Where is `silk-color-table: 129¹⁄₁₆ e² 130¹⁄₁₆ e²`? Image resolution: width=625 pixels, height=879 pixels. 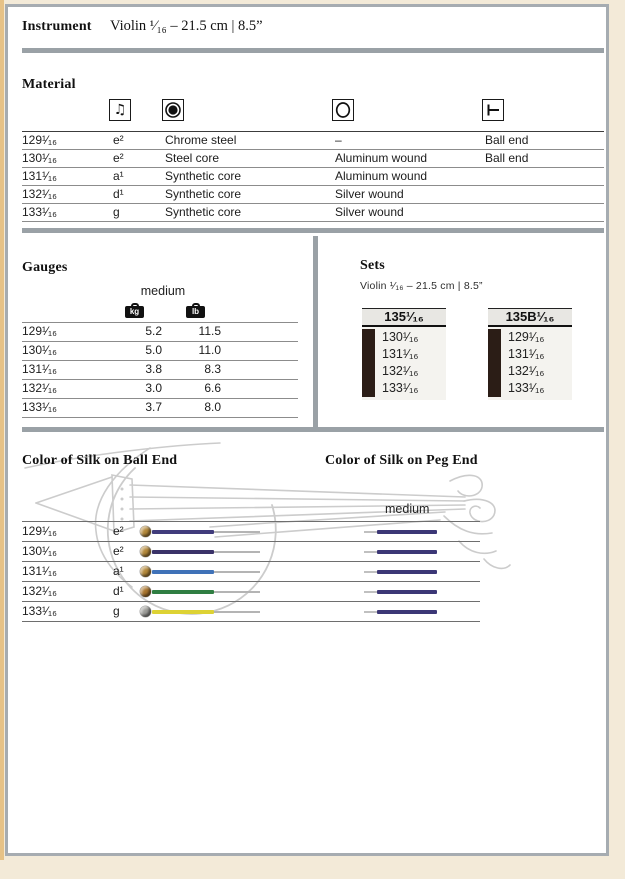 silk-color-table: 129¹⁄₁₆ e² 130¹⁄₁₆ e² is located at coordinates (251, 571).